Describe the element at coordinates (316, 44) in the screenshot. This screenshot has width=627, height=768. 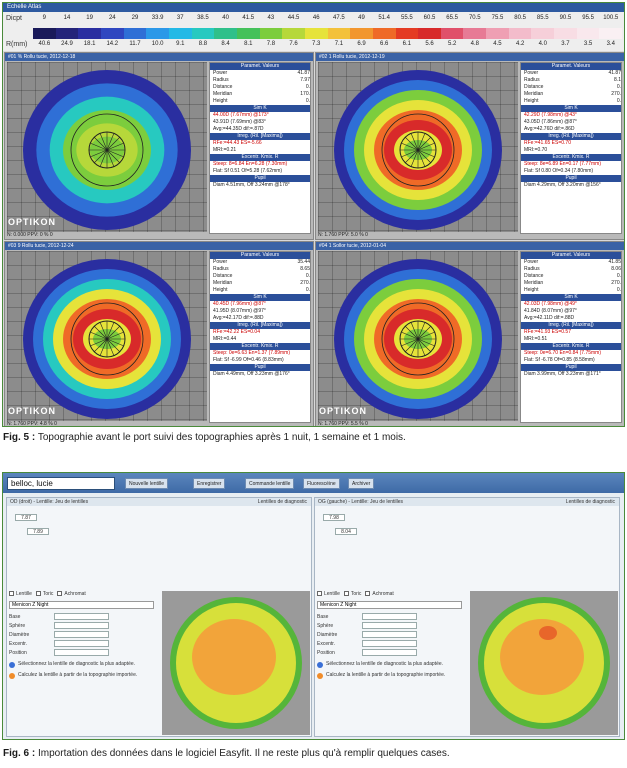
I see `scale-radius-value: 7.3` at that location.